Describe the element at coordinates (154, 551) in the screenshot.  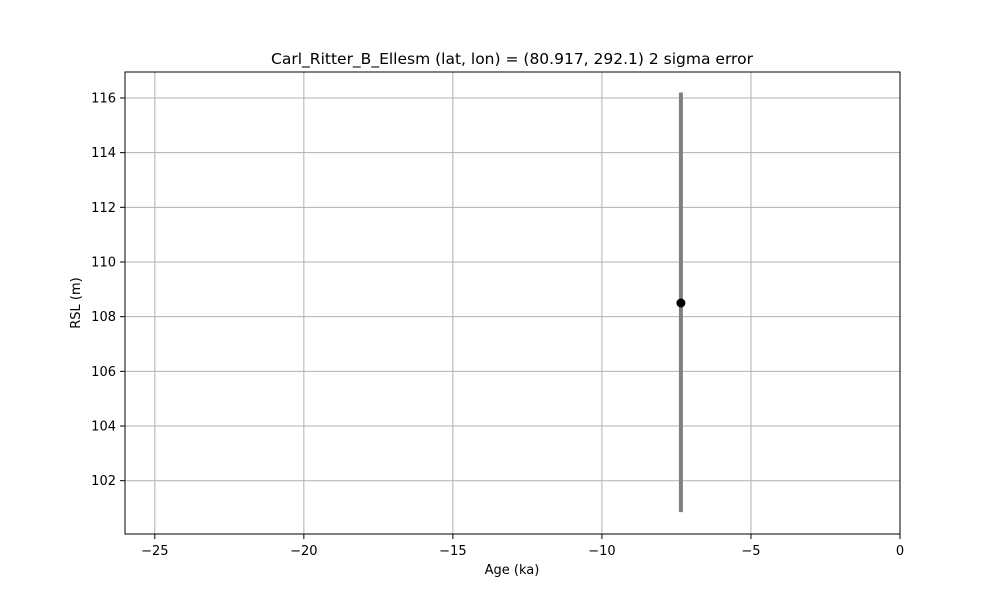
I see `x-tick-label: −25` at that location.